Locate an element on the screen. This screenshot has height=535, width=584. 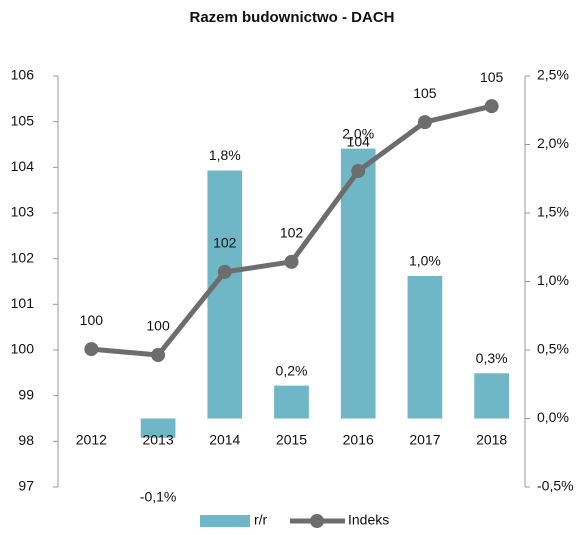
x-tick-label: 2014 is located at coordinates (224, 440).